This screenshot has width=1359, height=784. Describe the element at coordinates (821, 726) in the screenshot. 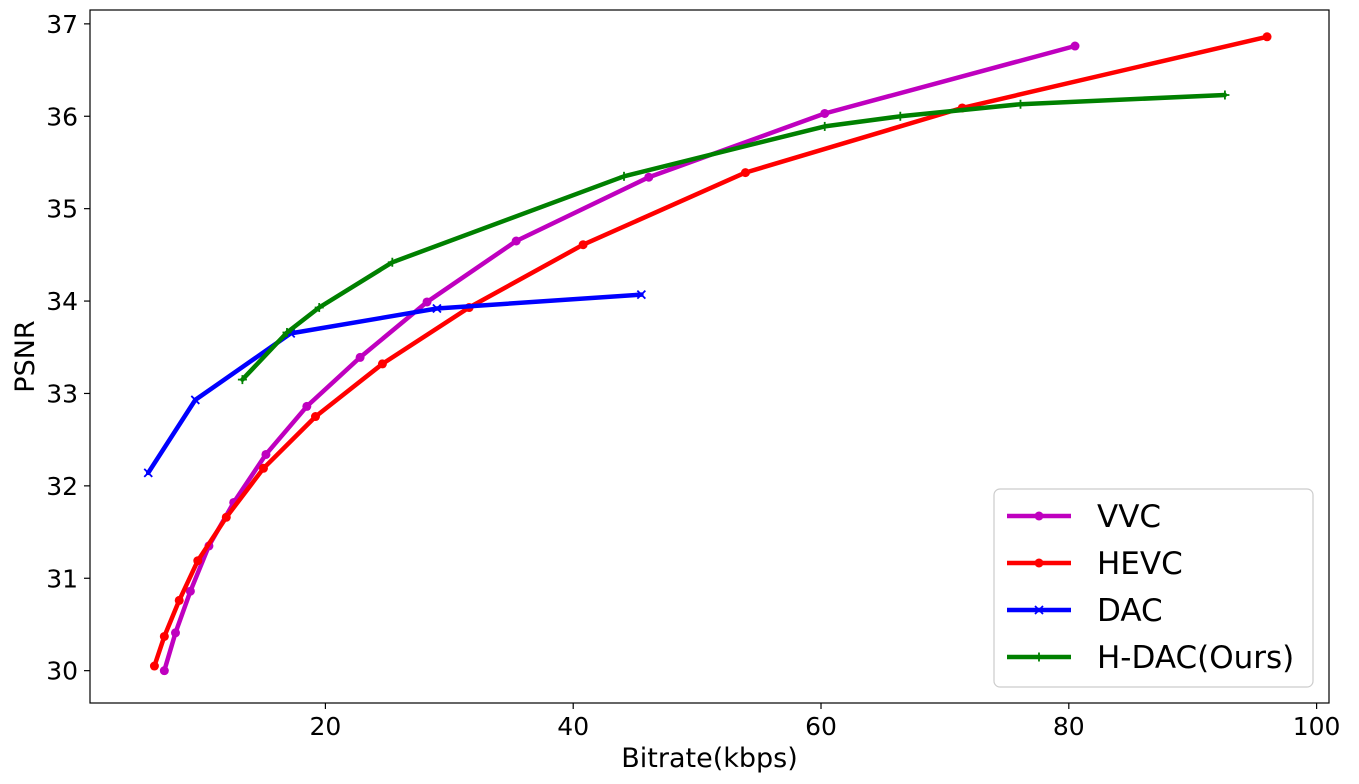

I see `x-tick-label: 60` at that location.